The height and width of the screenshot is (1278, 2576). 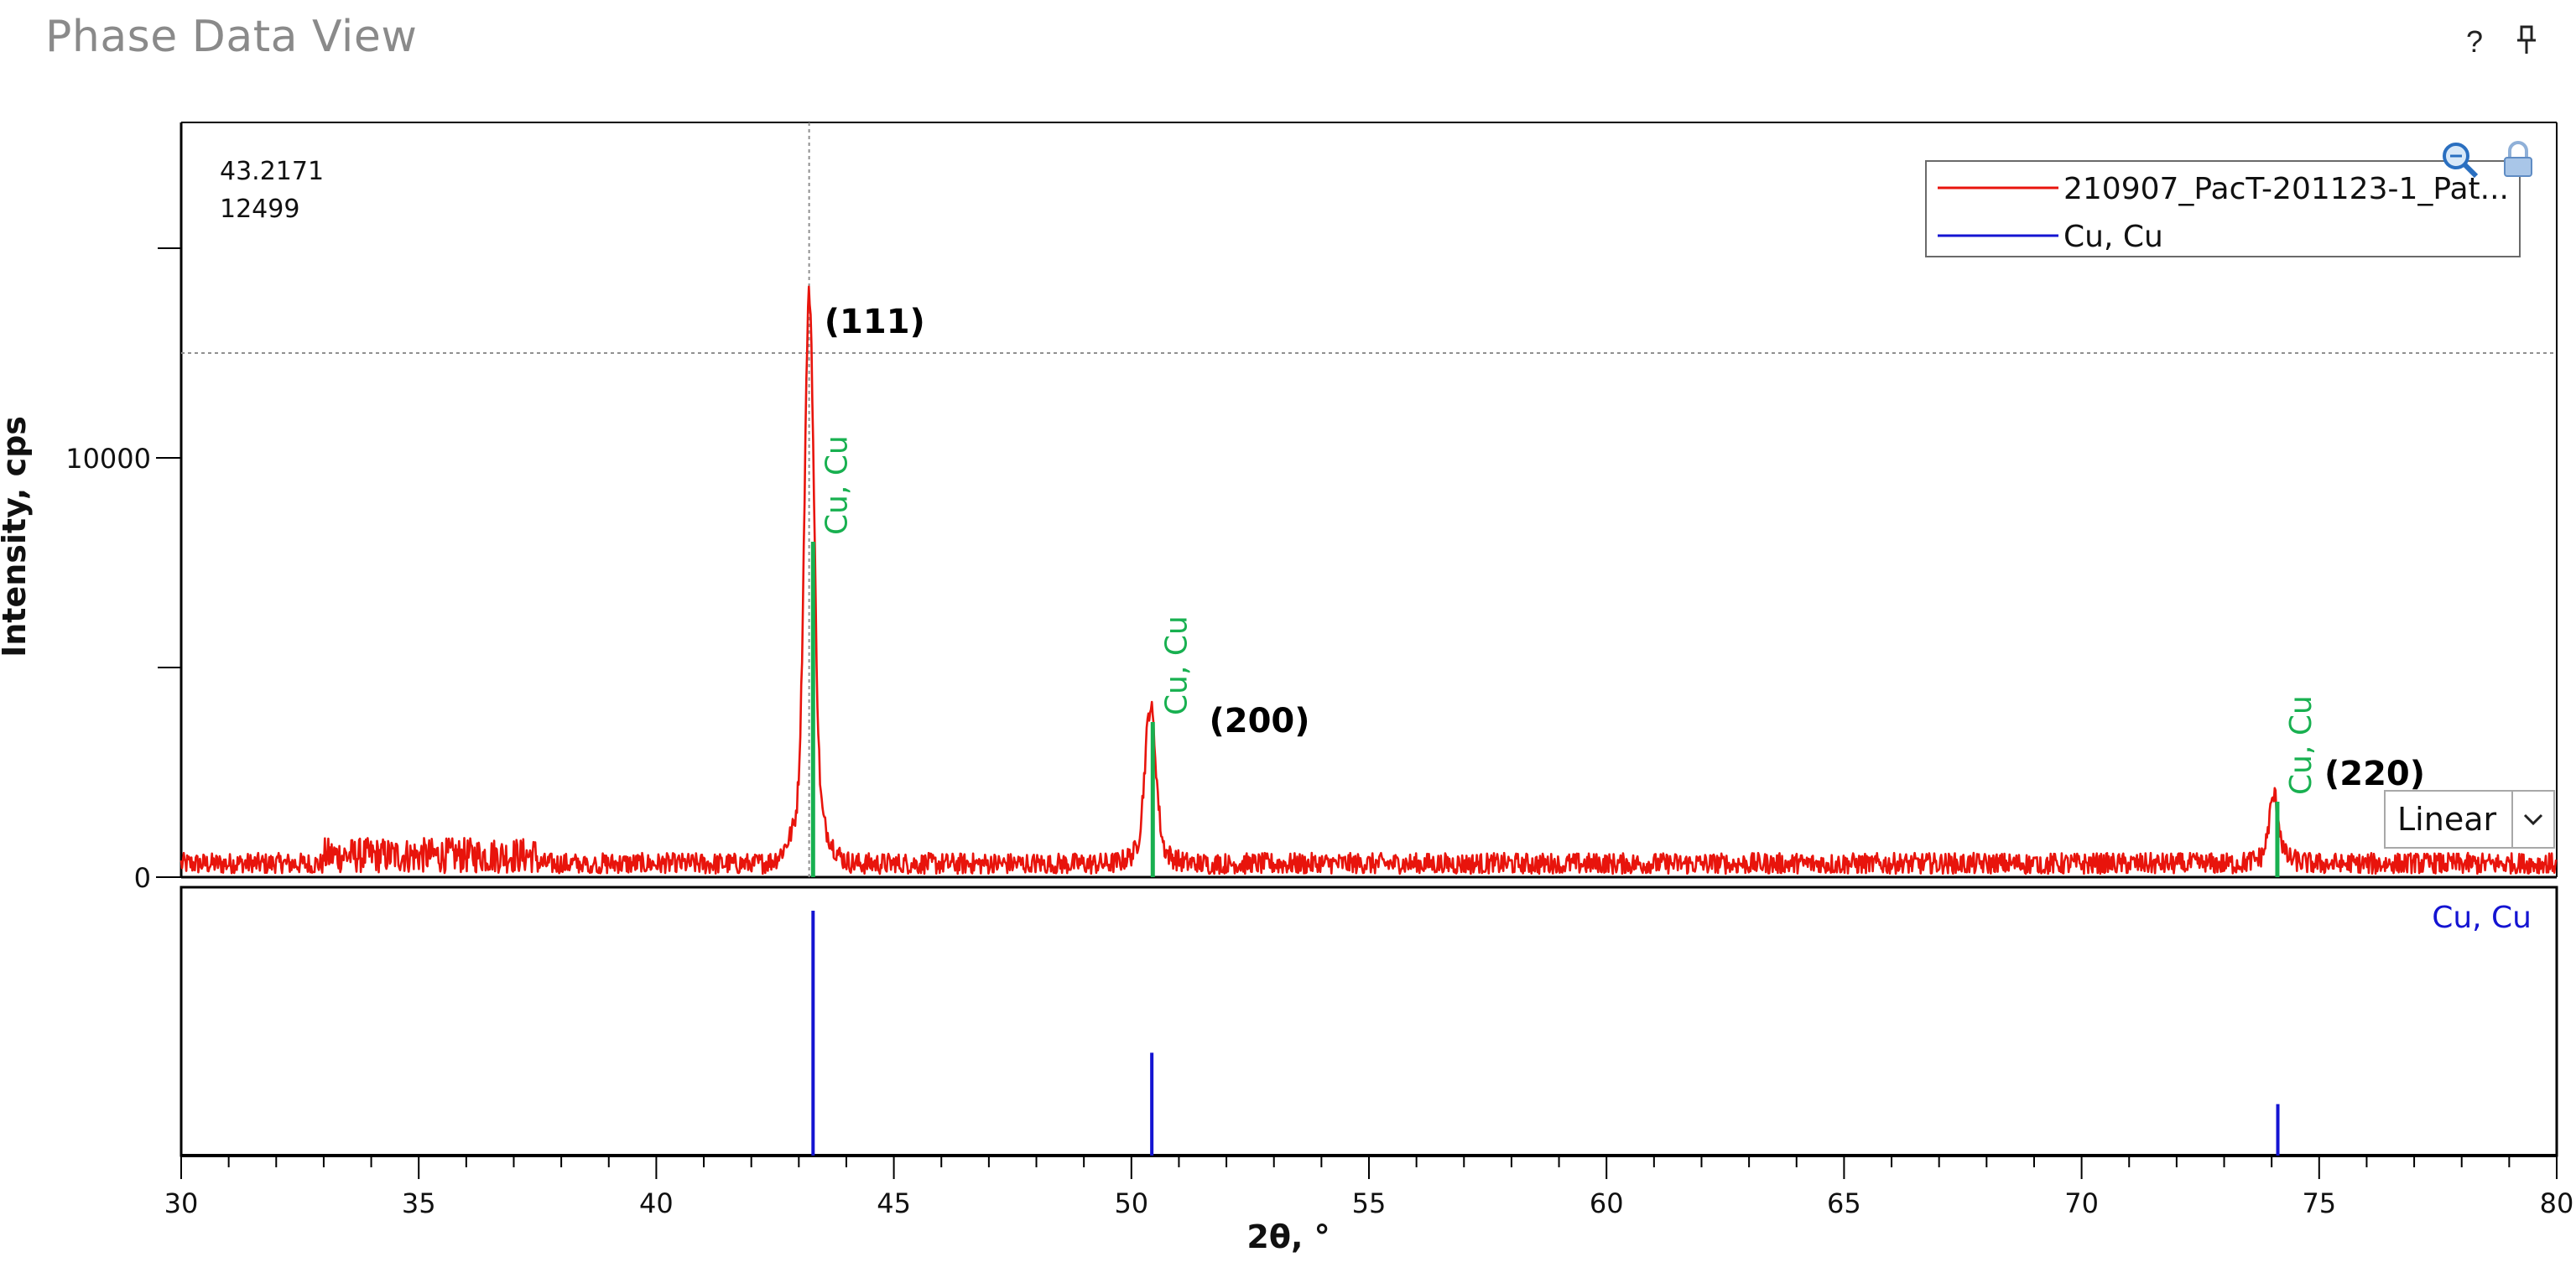 I want to click on stick-pane-label: Cu, Cu, so click(x=2482, y=918).